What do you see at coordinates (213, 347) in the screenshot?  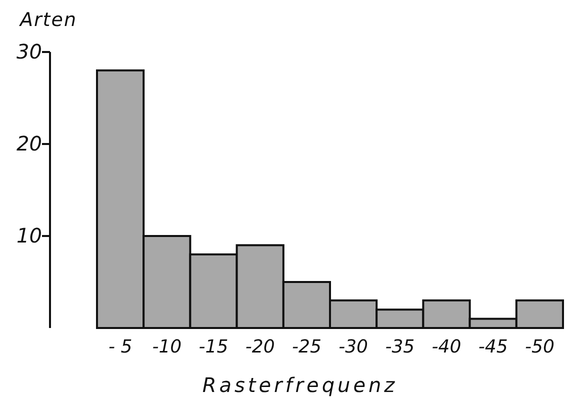 I see `x-tick-label: -15` at bounding box center [213, 347].